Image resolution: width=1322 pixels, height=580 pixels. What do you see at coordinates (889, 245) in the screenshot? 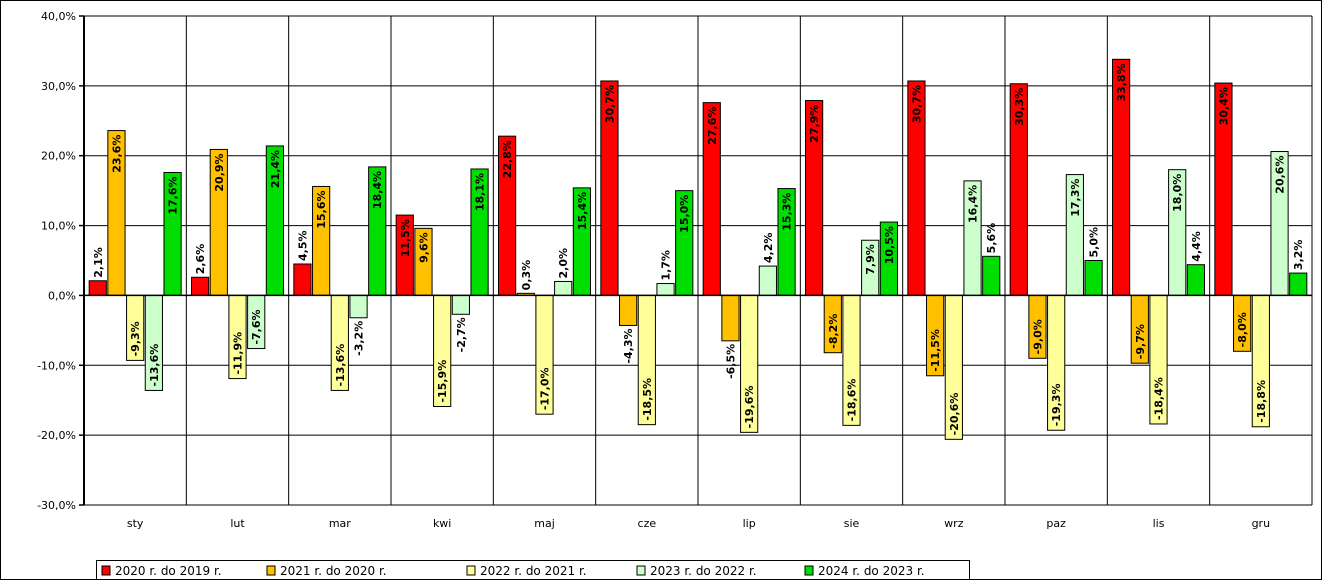
I see `data-label: 10,5%` at bounding box center [889, 245].